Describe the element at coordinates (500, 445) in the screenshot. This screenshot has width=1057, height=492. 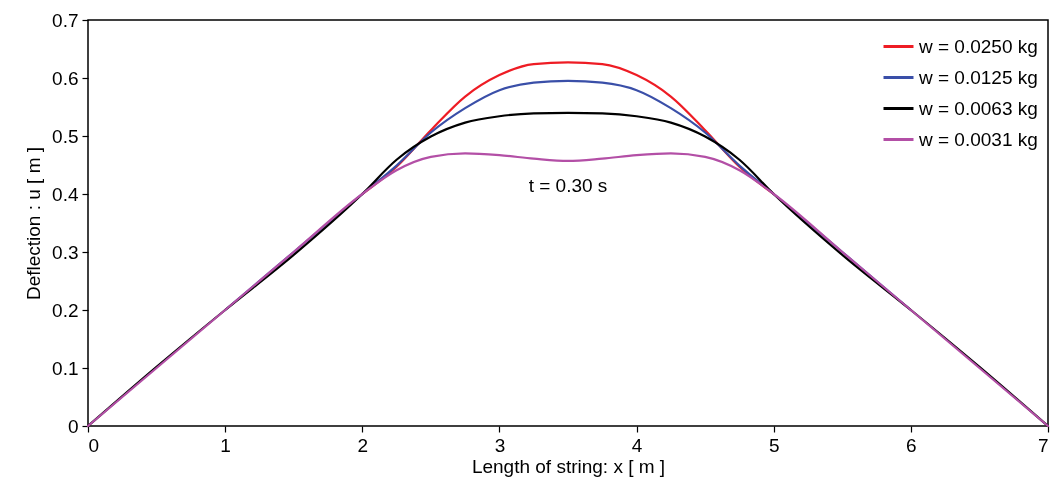
I see `x-tick-label: 3` at that location.